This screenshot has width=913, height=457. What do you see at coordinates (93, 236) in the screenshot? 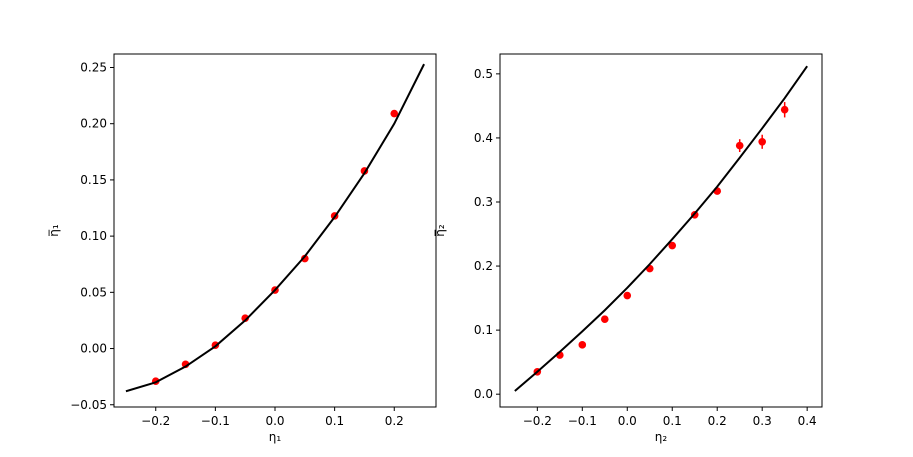
I see `y-tick-label: 0.10` at bounding box center [93, 236].